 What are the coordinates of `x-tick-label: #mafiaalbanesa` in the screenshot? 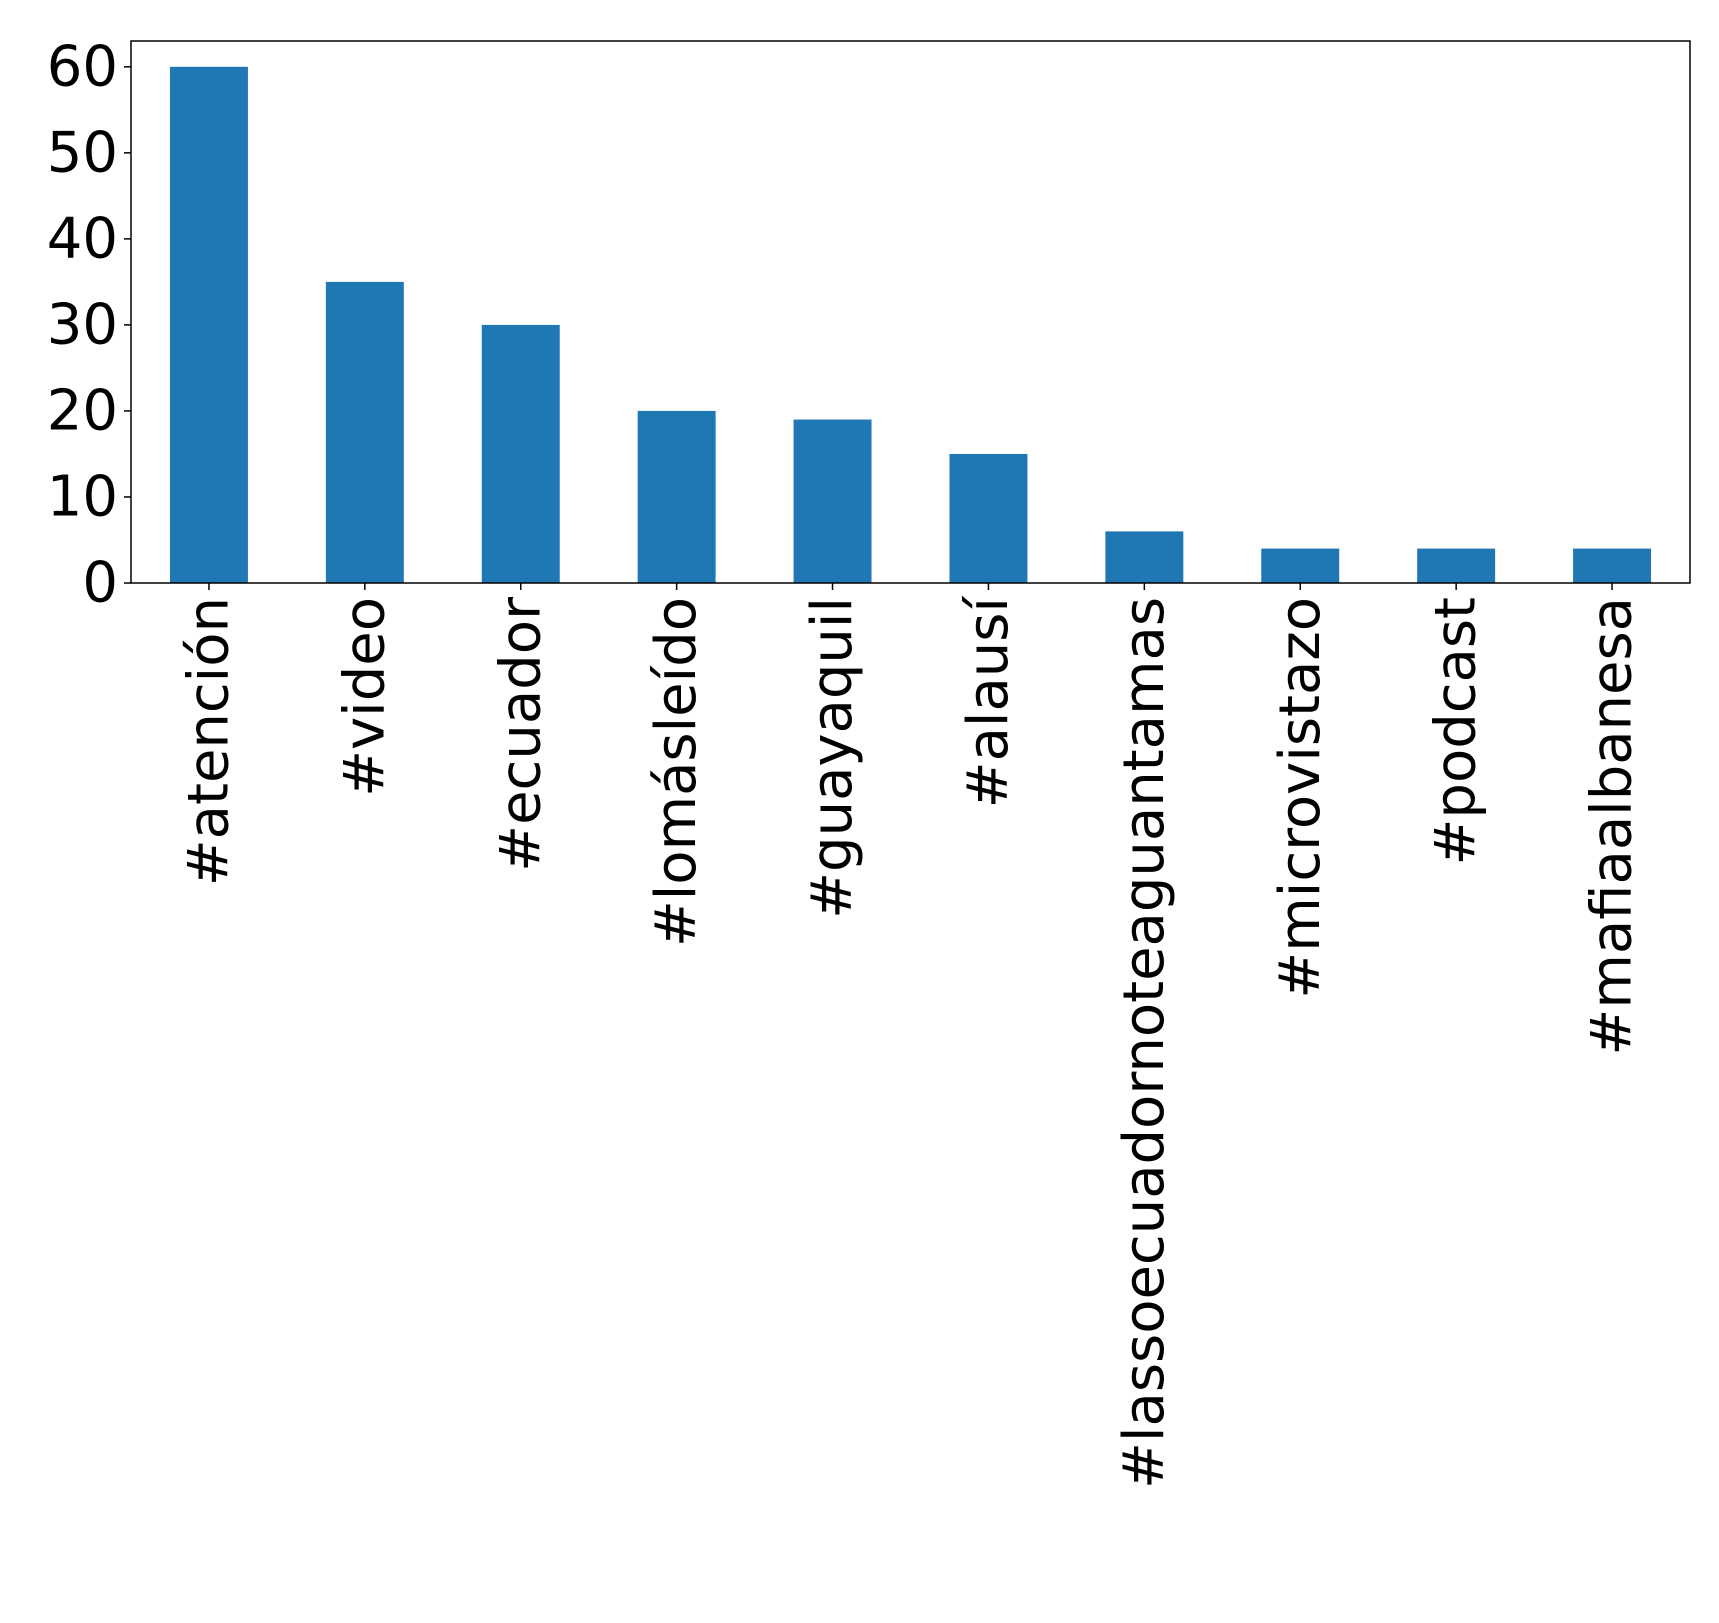 It's located at (1612, 826).